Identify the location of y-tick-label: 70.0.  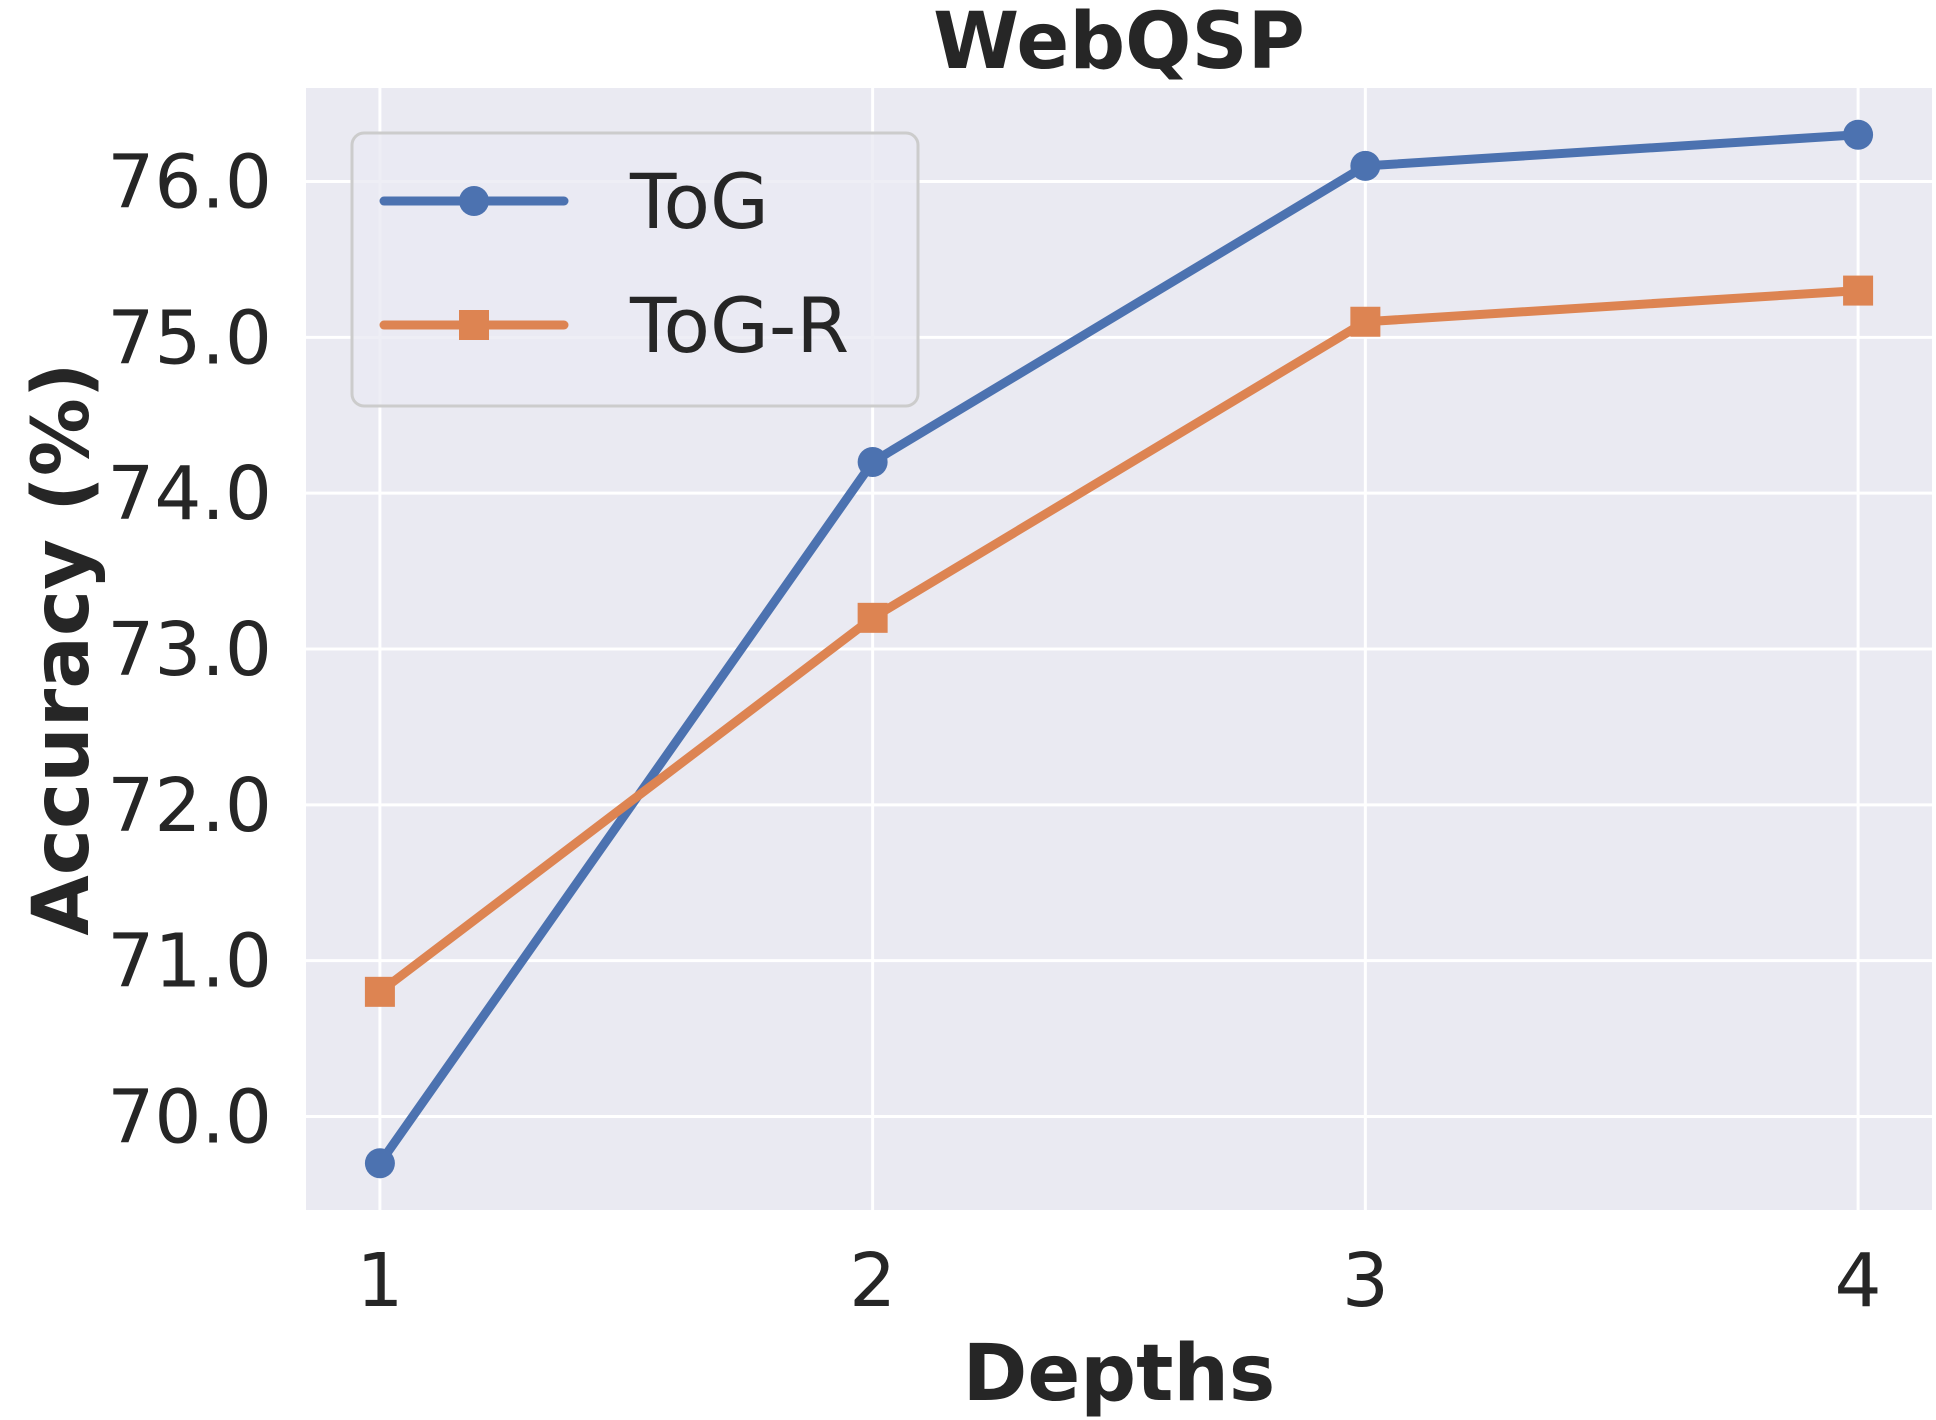
(189, 1118).